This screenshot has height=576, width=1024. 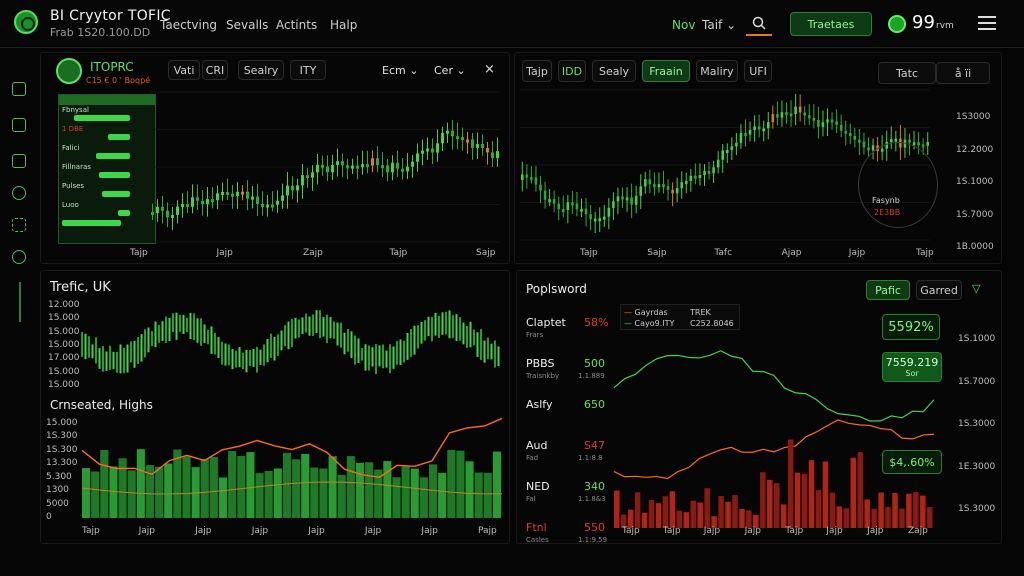 I want to click on x-tick-label: Zajp, so click(x=313, y=253).